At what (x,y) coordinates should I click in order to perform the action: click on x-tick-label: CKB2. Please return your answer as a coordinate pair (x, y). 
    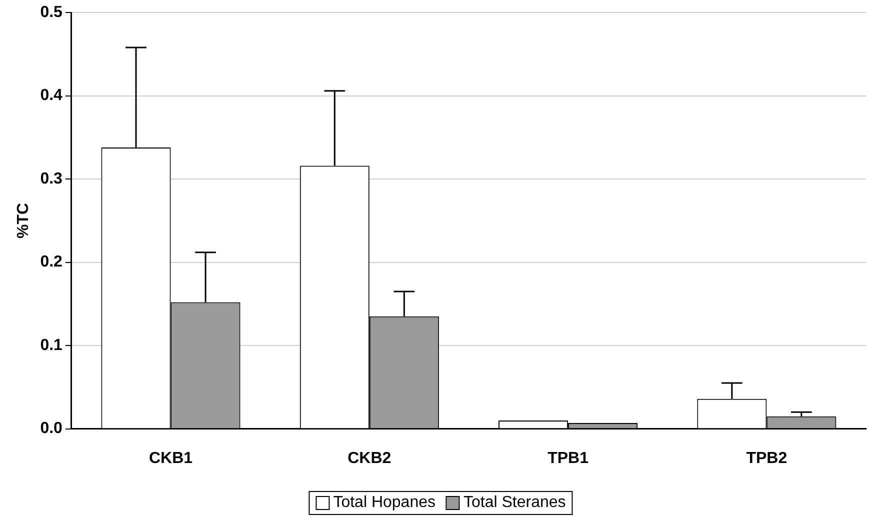
    Looking at the image, I should click on (370, 458).